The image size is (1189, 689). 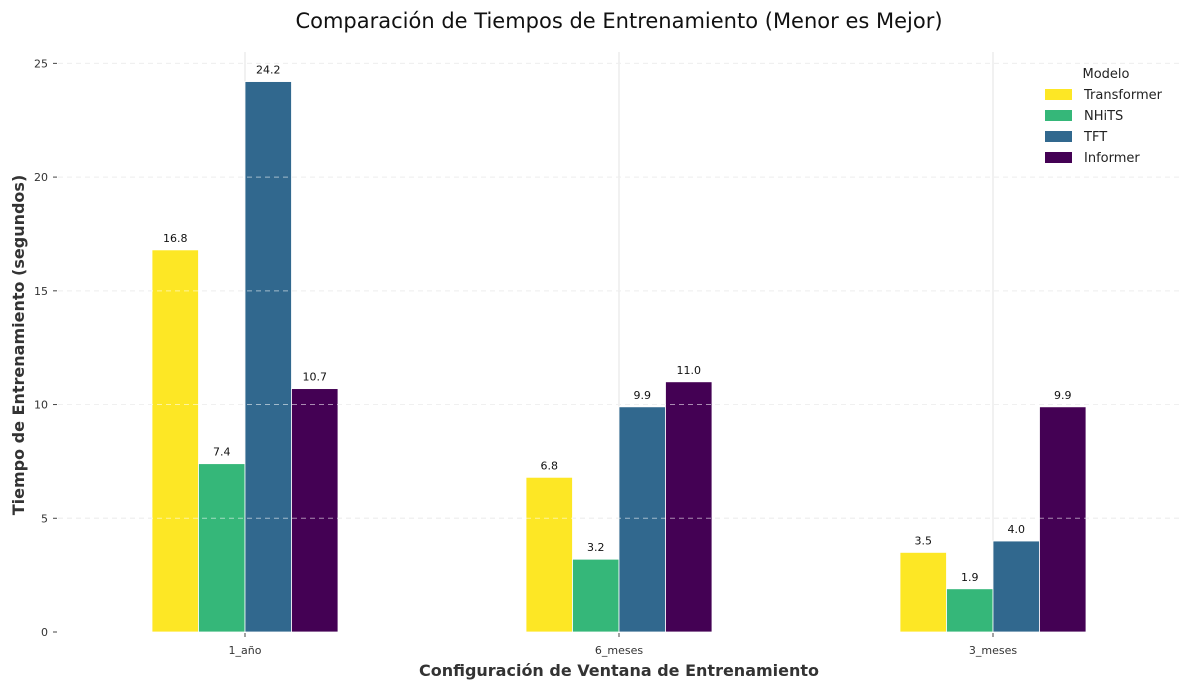 What do you see at coordinates (44, 518) in the screenshot?
I see `y-tick-label: 5` at bounding box center [44, 518].